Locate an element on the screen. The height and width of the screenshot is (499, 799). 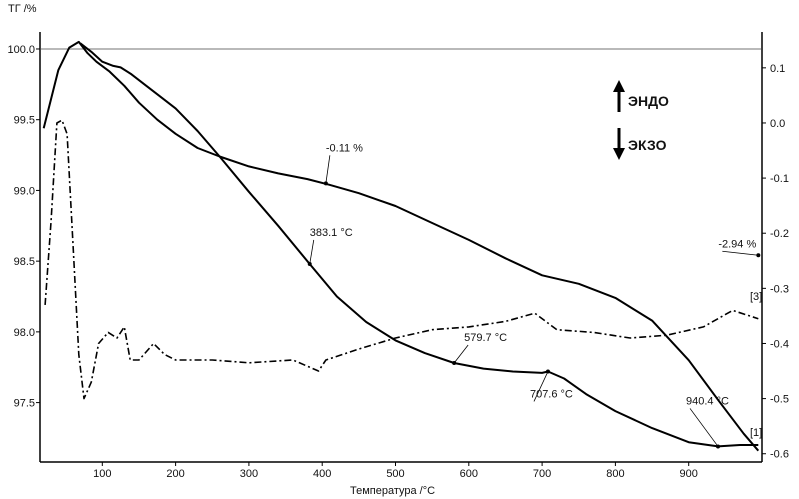
x-tick-label: 500 is located at coordinates (395, 474).